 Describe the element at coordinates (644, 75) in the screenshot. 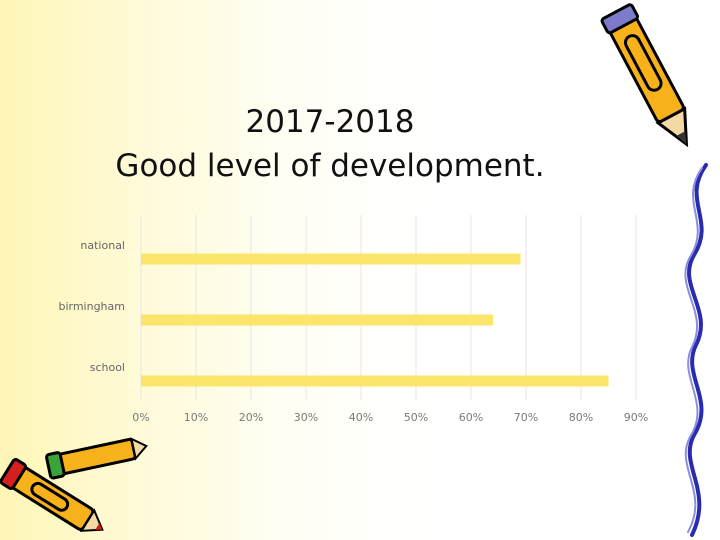

I see `pencil-icon` at that location.